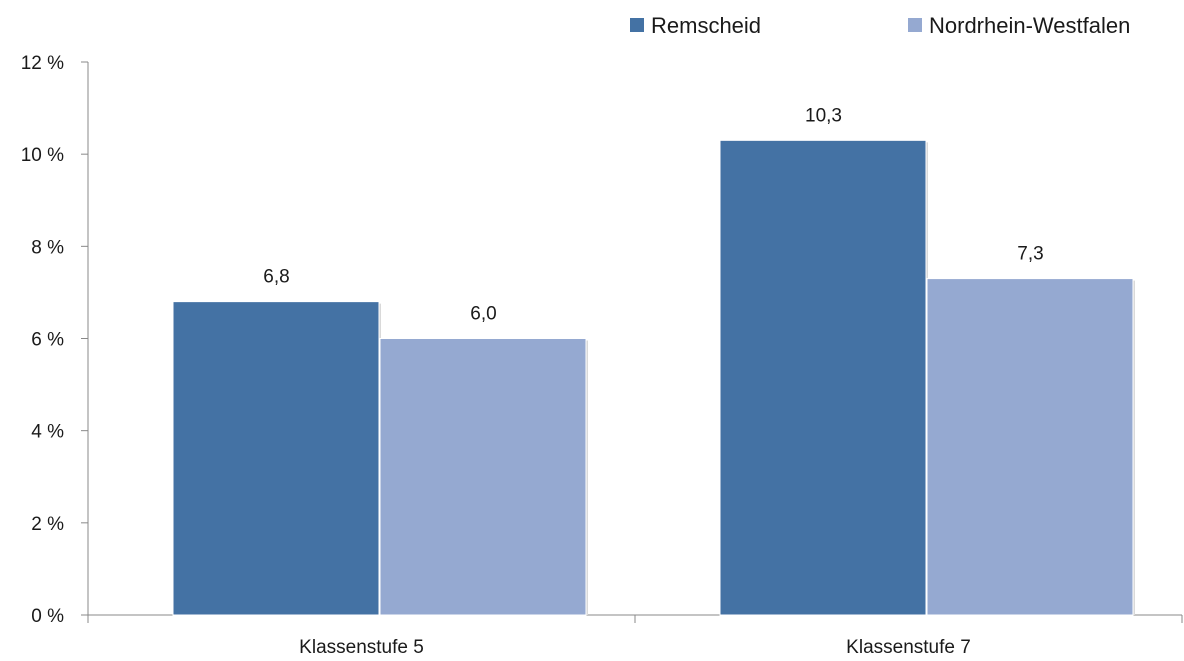  What do you see at coordinates (47, 616) in the screenshot?
I see `y-tick-label: 0 %` at bounding box center [47, 616].